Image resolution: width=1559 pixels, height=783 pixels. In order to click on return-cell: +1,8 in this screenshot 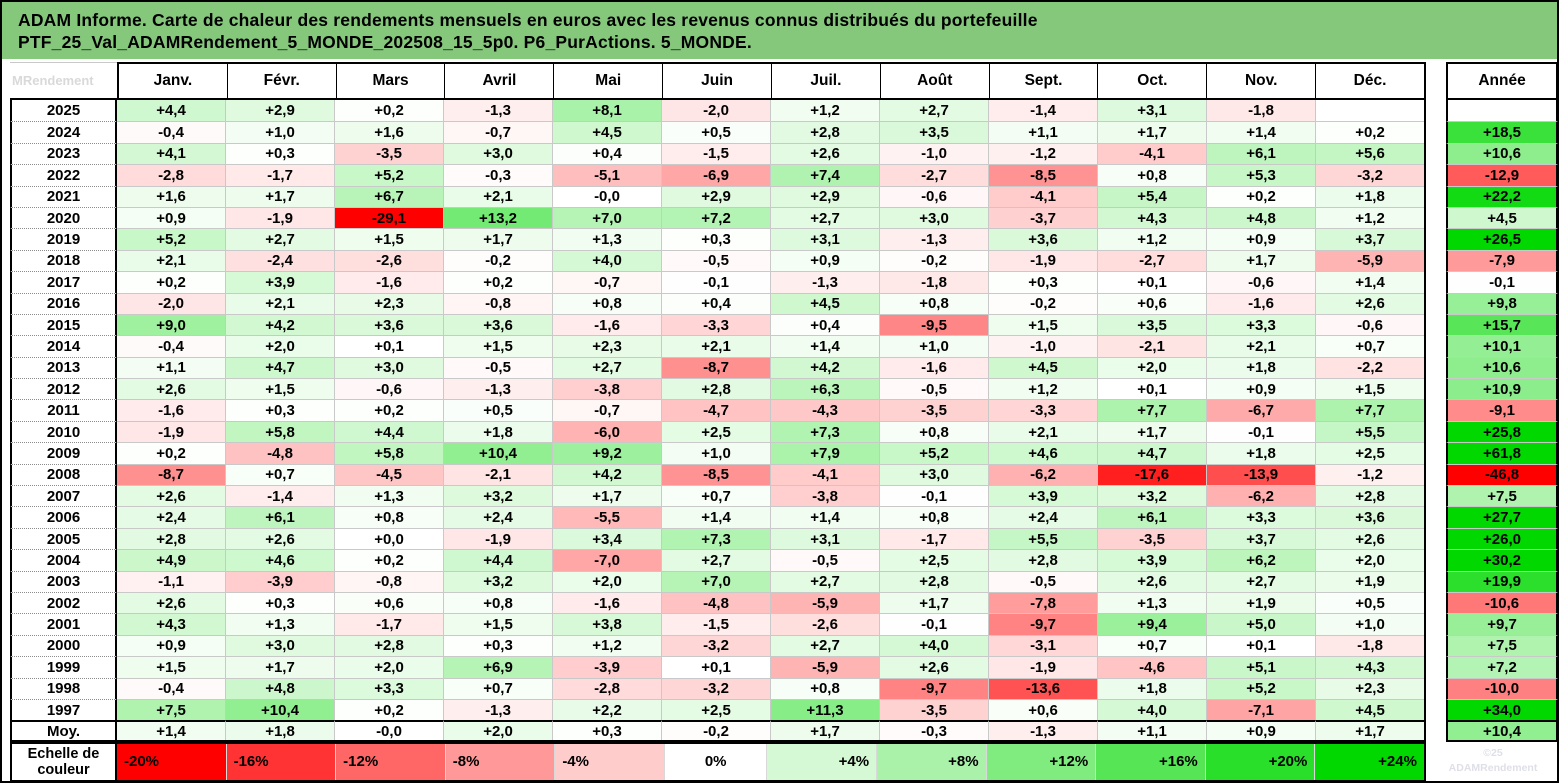, I will do `click(1260, 367)`.